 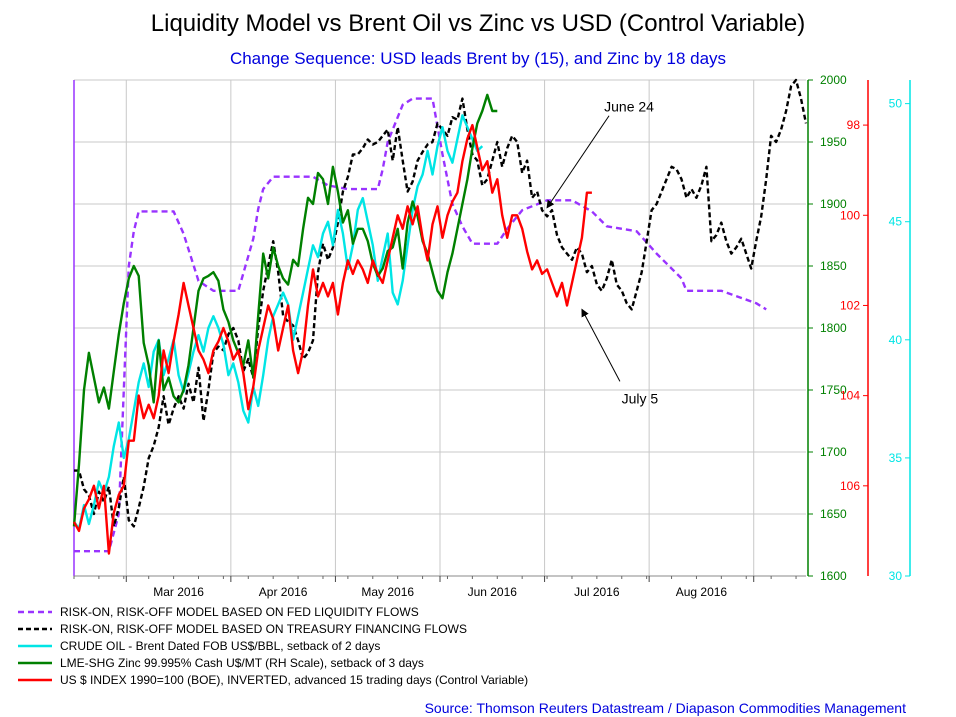 What do you see at coordinates (702, 592) in the screenshot?
I see `x-tick-label: Aug 2016` at bounding box center [702, 592].